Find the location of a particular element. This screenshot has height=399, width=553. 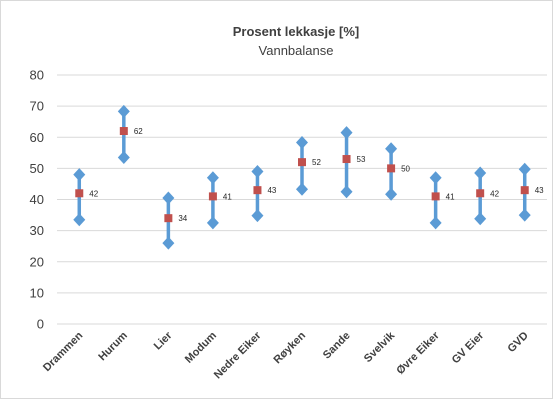

y-tick-label: 60 is located at coordinates (37, 137).